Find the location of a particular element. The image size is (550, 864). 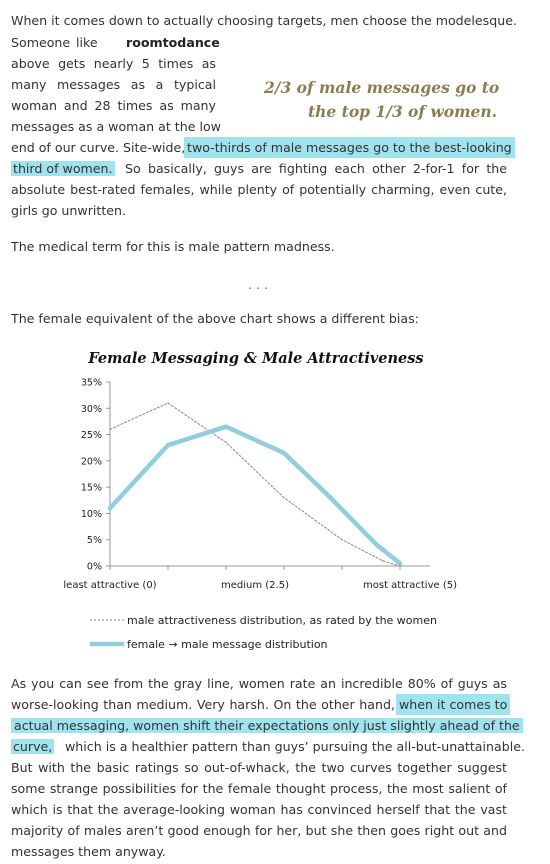

y-tick-label: 0% is located at coordinates (94, 567).